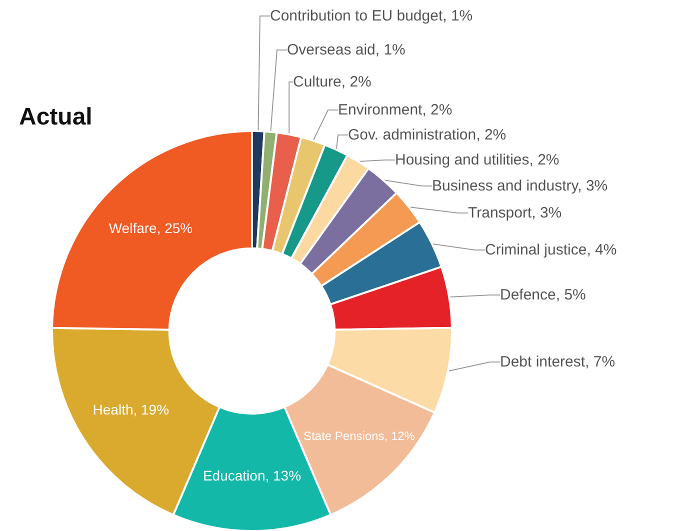 The width and height of the screenshot is (691, 531). I want to click on slice-label: Culture, 2%, so click(332, 82).